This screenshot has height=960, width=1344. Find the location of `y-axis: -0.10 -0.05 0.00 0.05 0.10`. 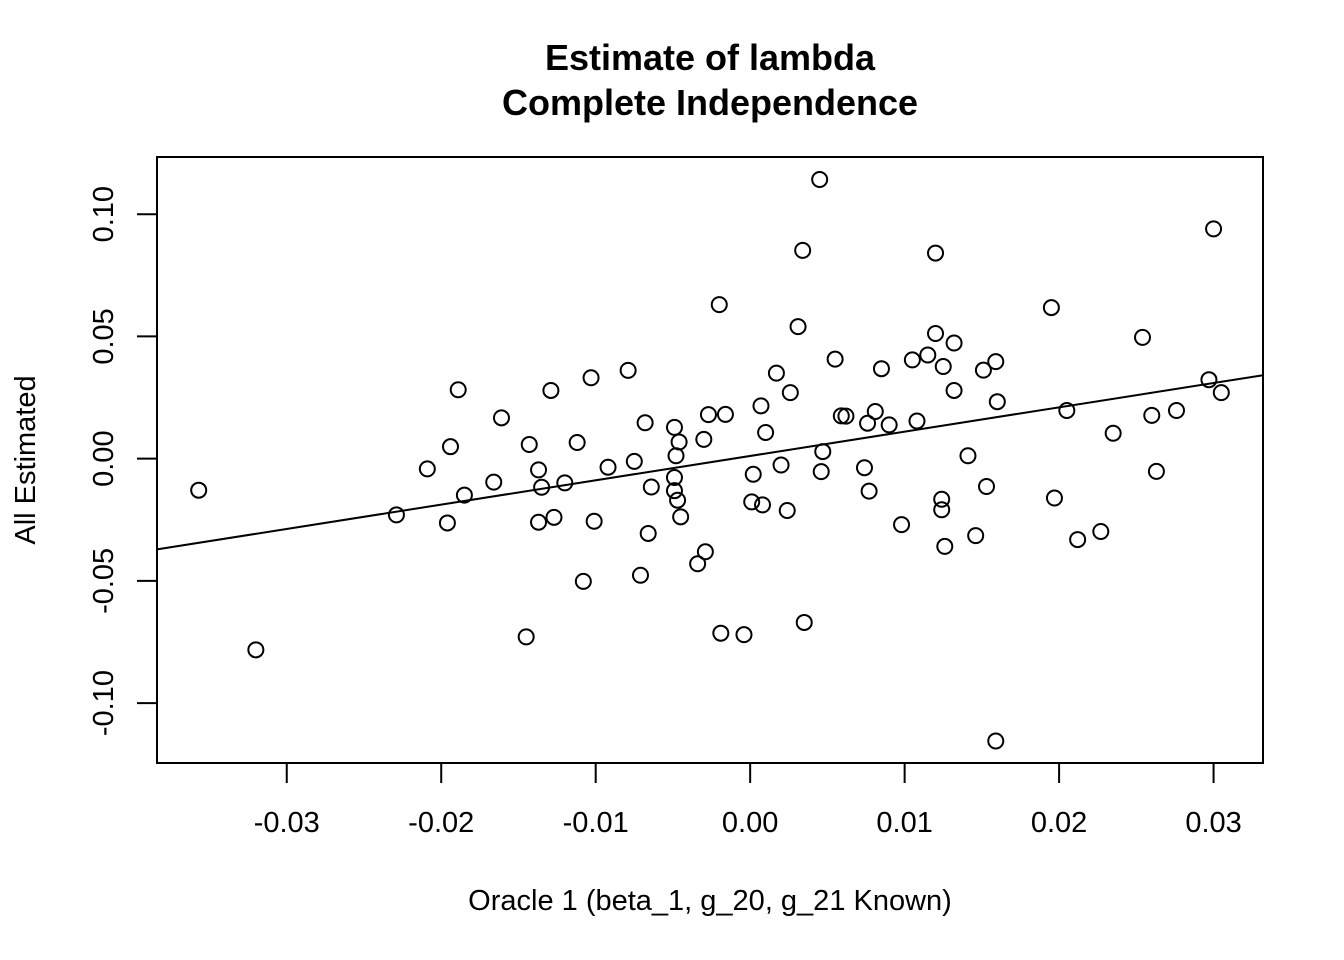

y-axis: -0.10 -0.05 0.00 0.05 0.10 is located at coordinates (122, 461).